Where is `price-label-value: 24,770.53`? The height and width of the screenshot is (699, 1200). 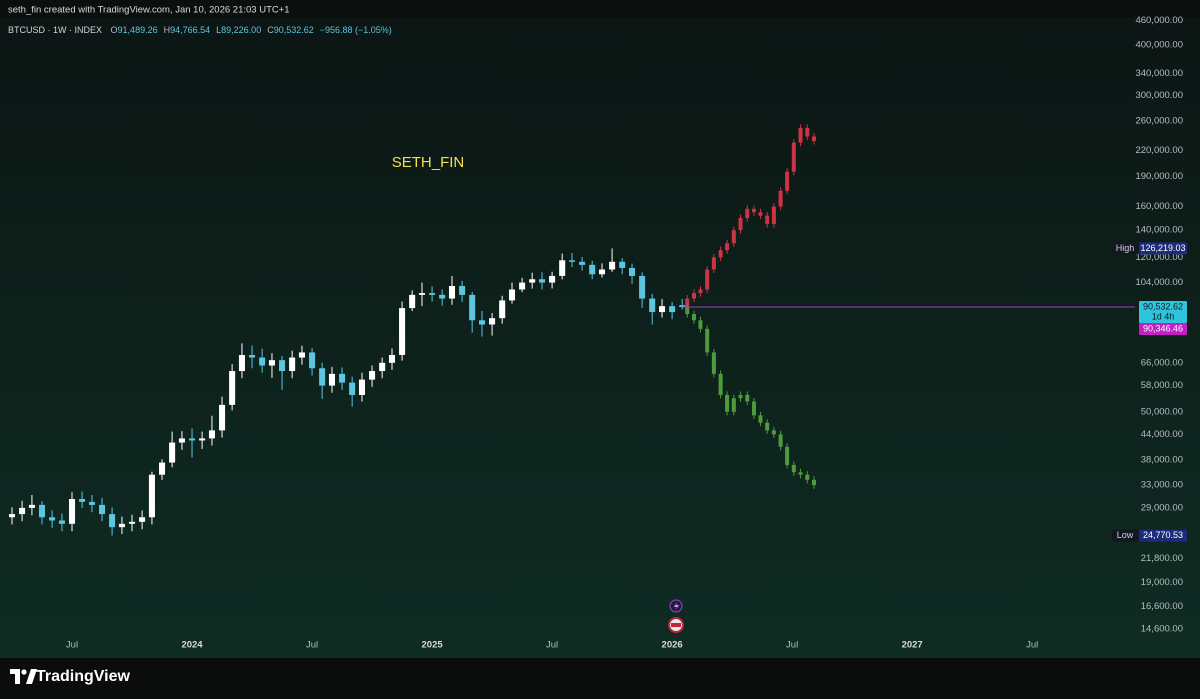
price-label-value: 24,770.53 is located at coordinates (1163, 535).